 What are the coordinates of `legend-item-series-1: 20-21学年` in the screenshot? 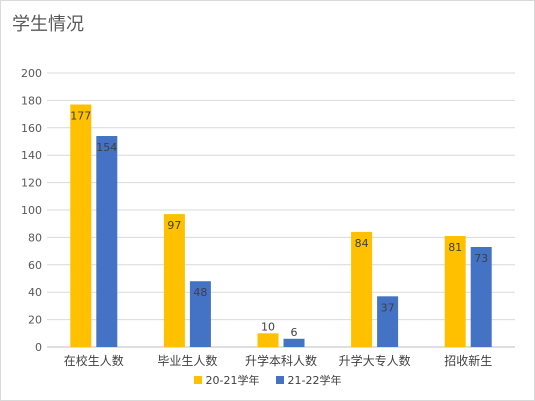 It's located at (226, 380).